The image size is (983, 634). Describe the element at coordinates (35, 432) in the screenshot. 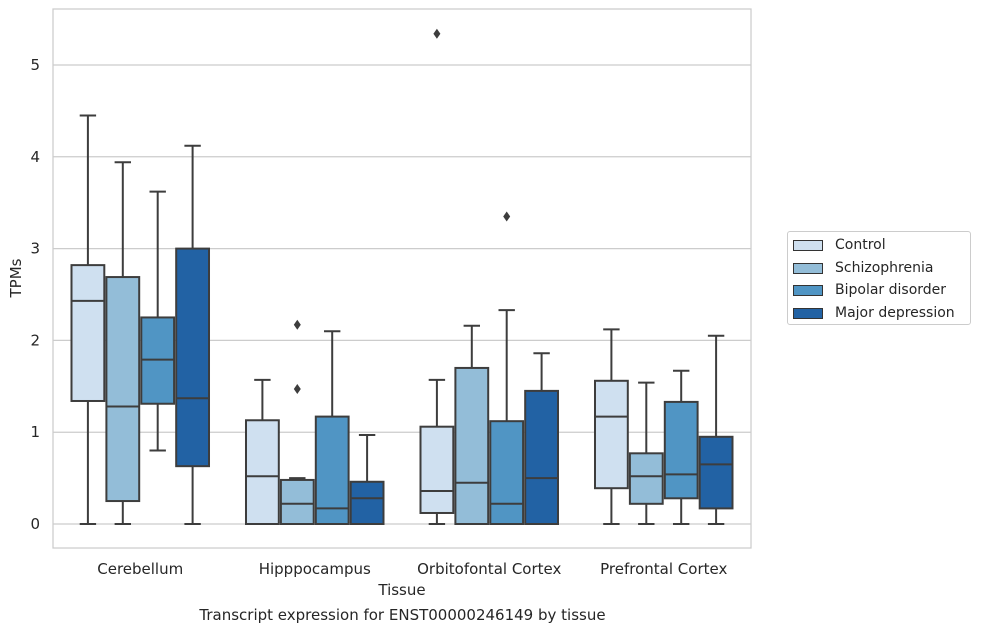

I see `y-tick-label-1: 1` at that location.